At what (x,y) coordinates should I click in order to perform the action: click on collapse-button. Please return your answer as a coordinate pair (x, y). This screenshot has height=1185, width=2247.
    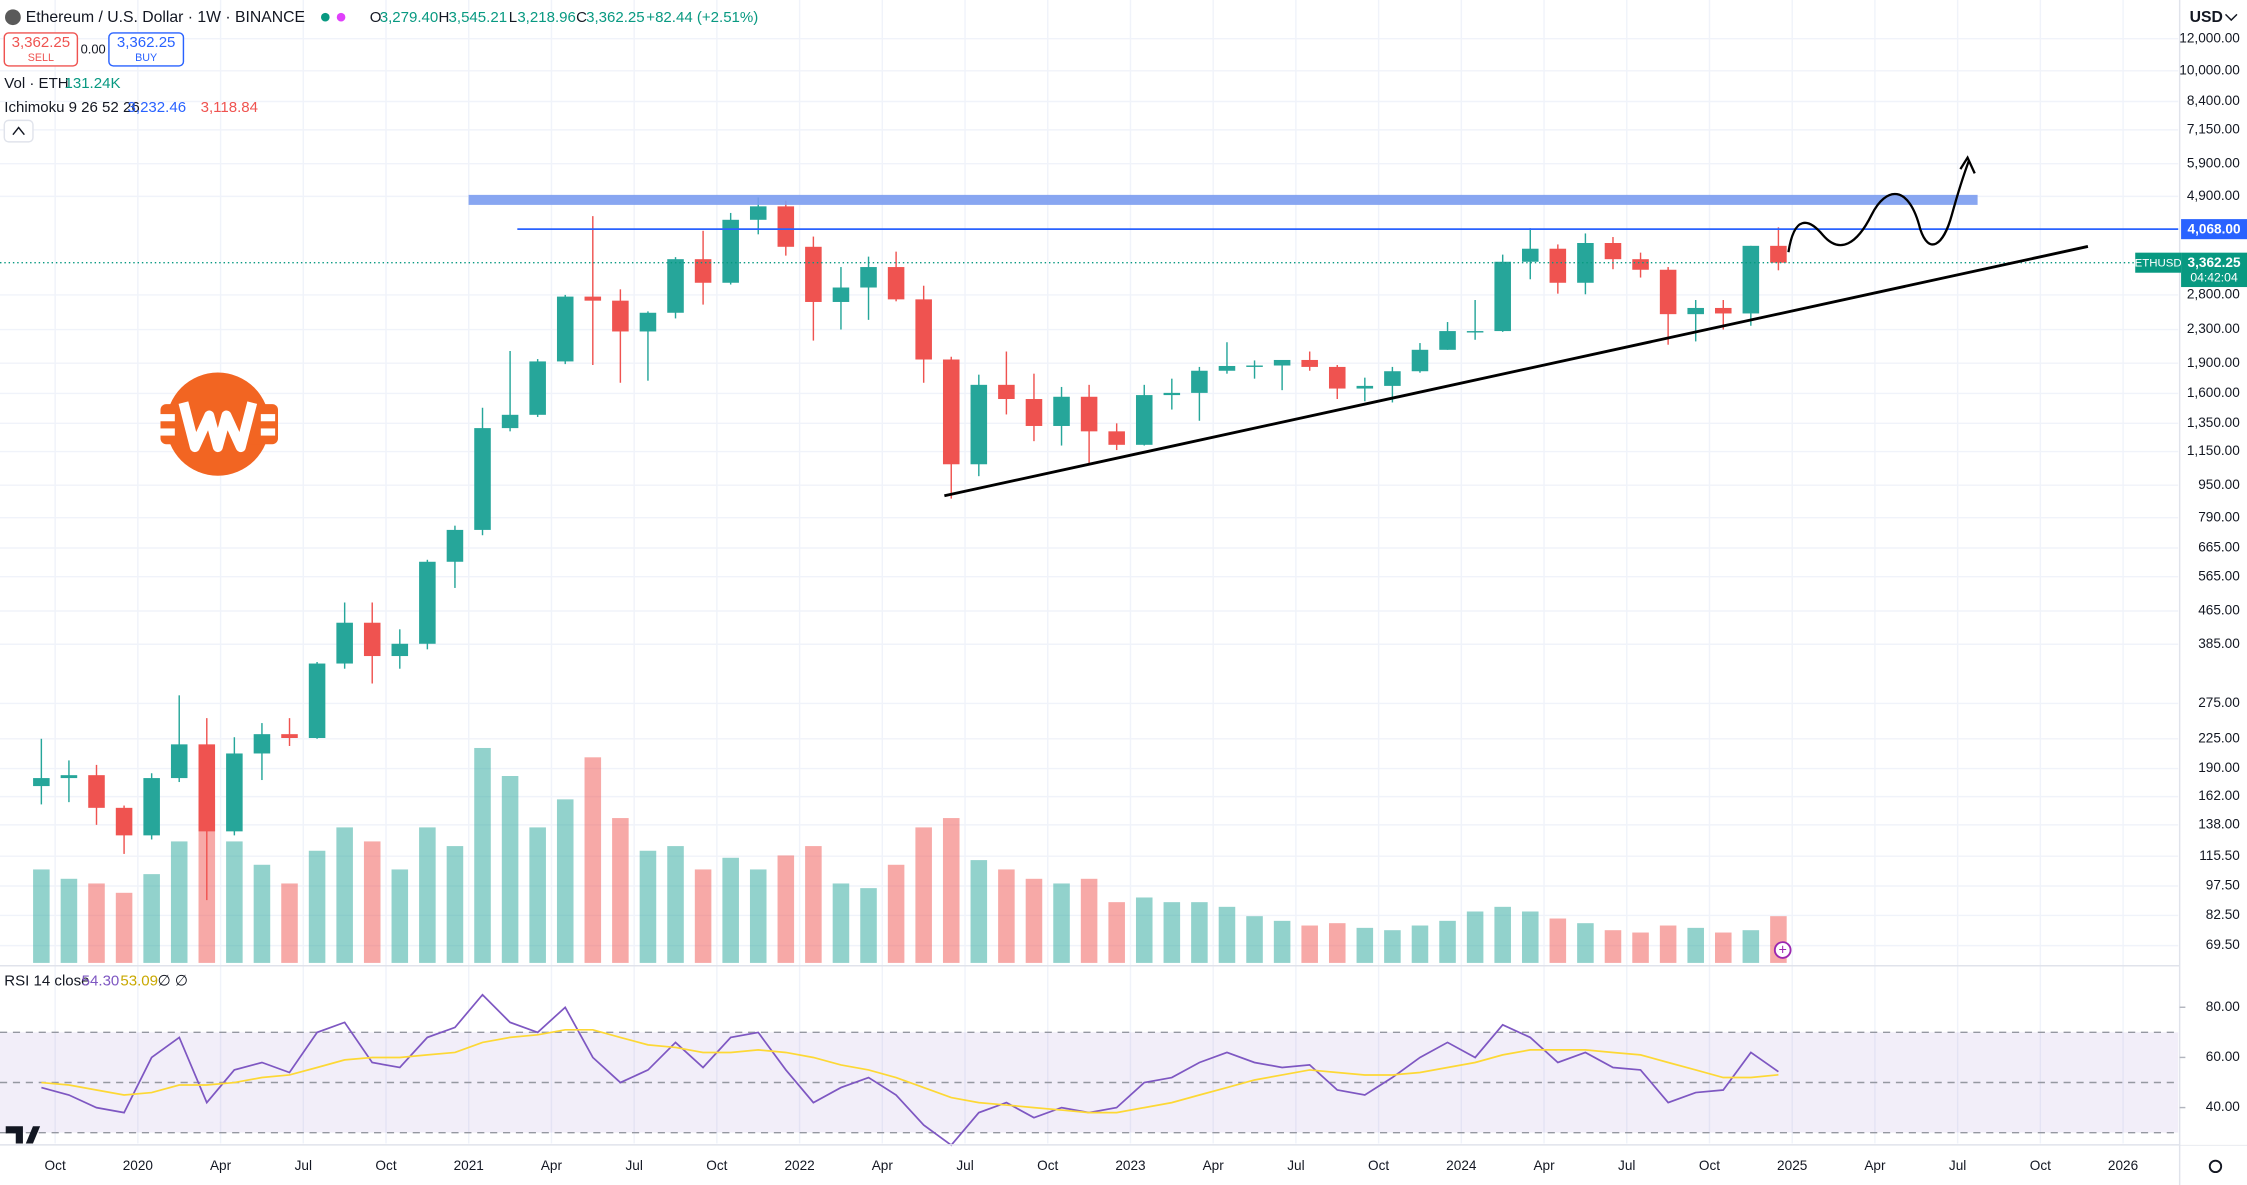
    Looking at the image, I should click on (18, 131).